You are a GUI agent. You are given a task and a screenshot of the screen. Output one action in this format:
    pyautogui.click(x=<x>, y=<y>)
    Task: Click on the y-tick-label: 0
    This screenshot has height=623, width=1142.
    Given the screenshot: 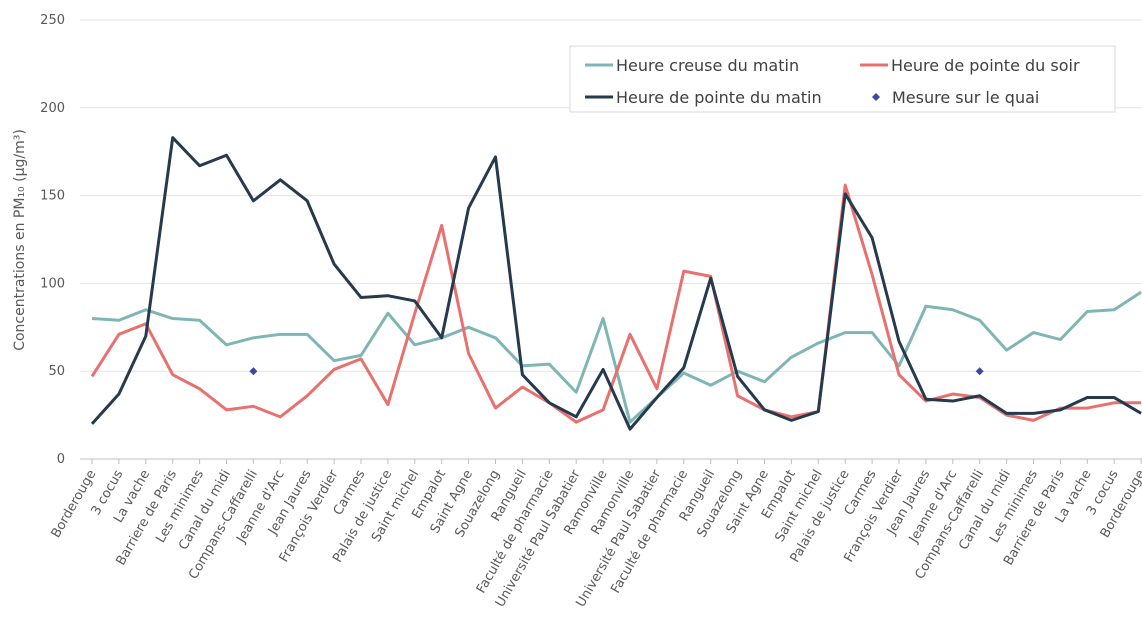 What is the action you would take?
    pyautogui.click(x=61, y=459)
    